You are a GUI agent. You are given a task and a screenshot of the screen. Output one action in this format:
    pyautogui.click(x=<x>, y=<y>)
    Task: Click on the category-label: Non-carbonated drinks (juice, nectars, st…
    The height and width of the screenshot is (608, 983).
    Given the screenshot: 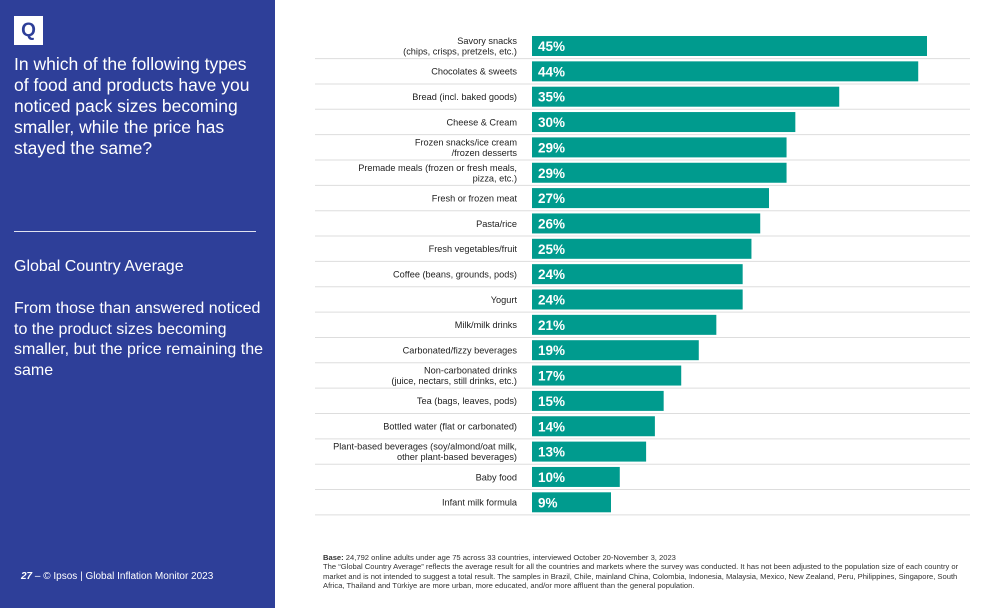 What is the action you would take?
    pyautogui.click(x=454, y=376)
    